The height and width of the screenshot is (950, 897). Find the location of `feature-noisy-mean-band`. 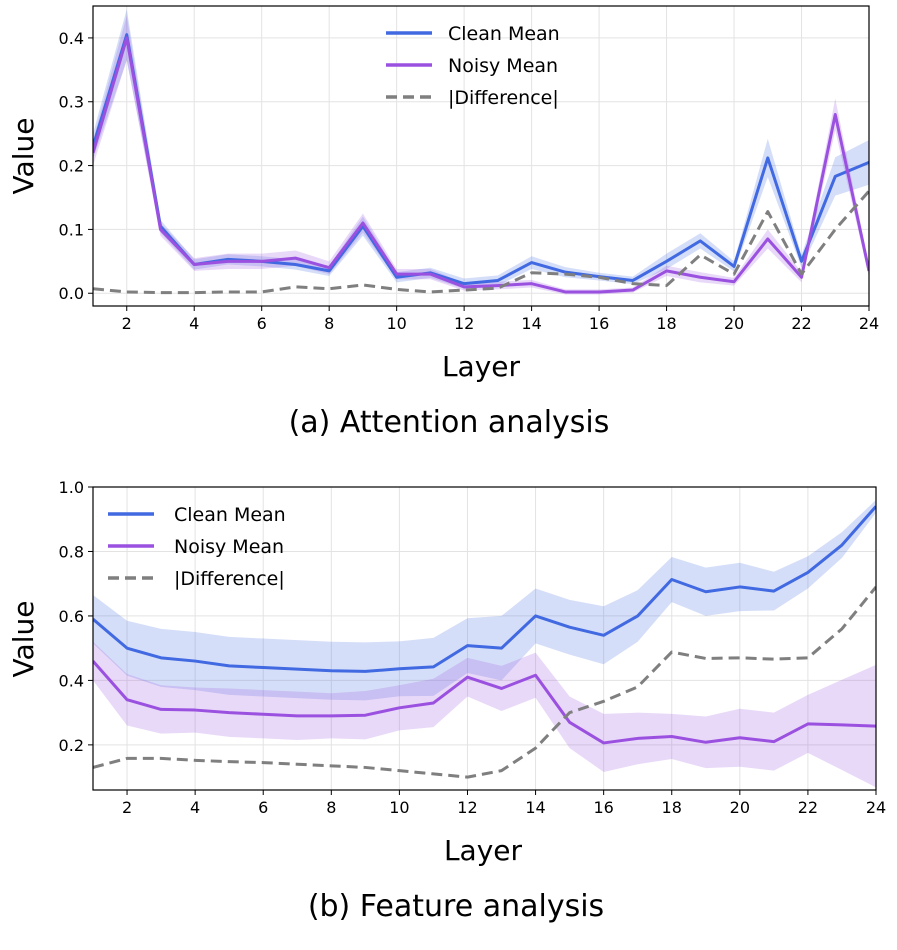

feature-noisy-mean-band is located at coordinates (484, 714).